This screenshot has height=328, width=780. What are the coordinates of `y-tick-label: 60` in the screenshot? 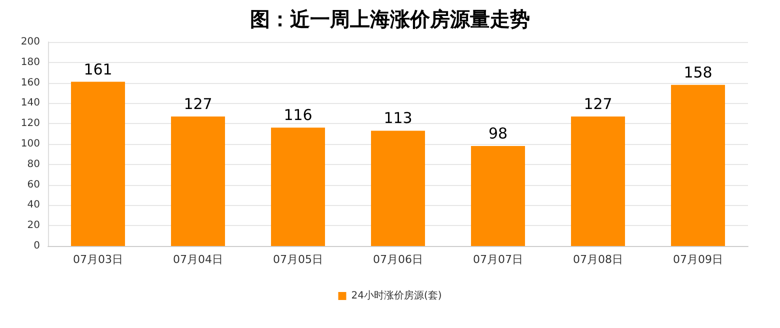 It's located at (33, 184).